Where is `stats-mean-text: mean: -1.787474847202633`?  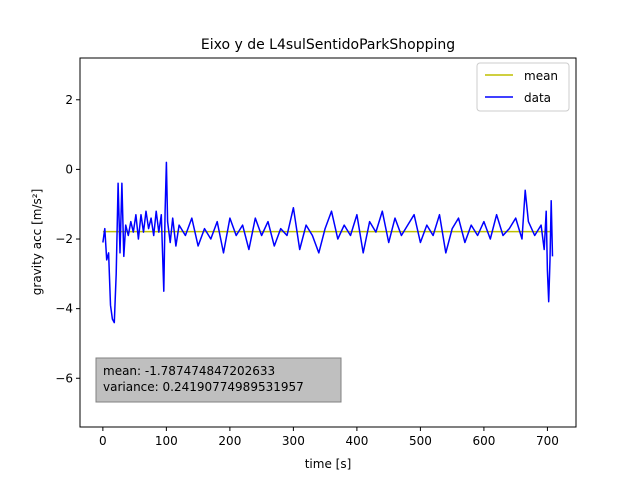 stats-mean-text: mean: -1.787474847202633 is located at coordinates (189, 371).